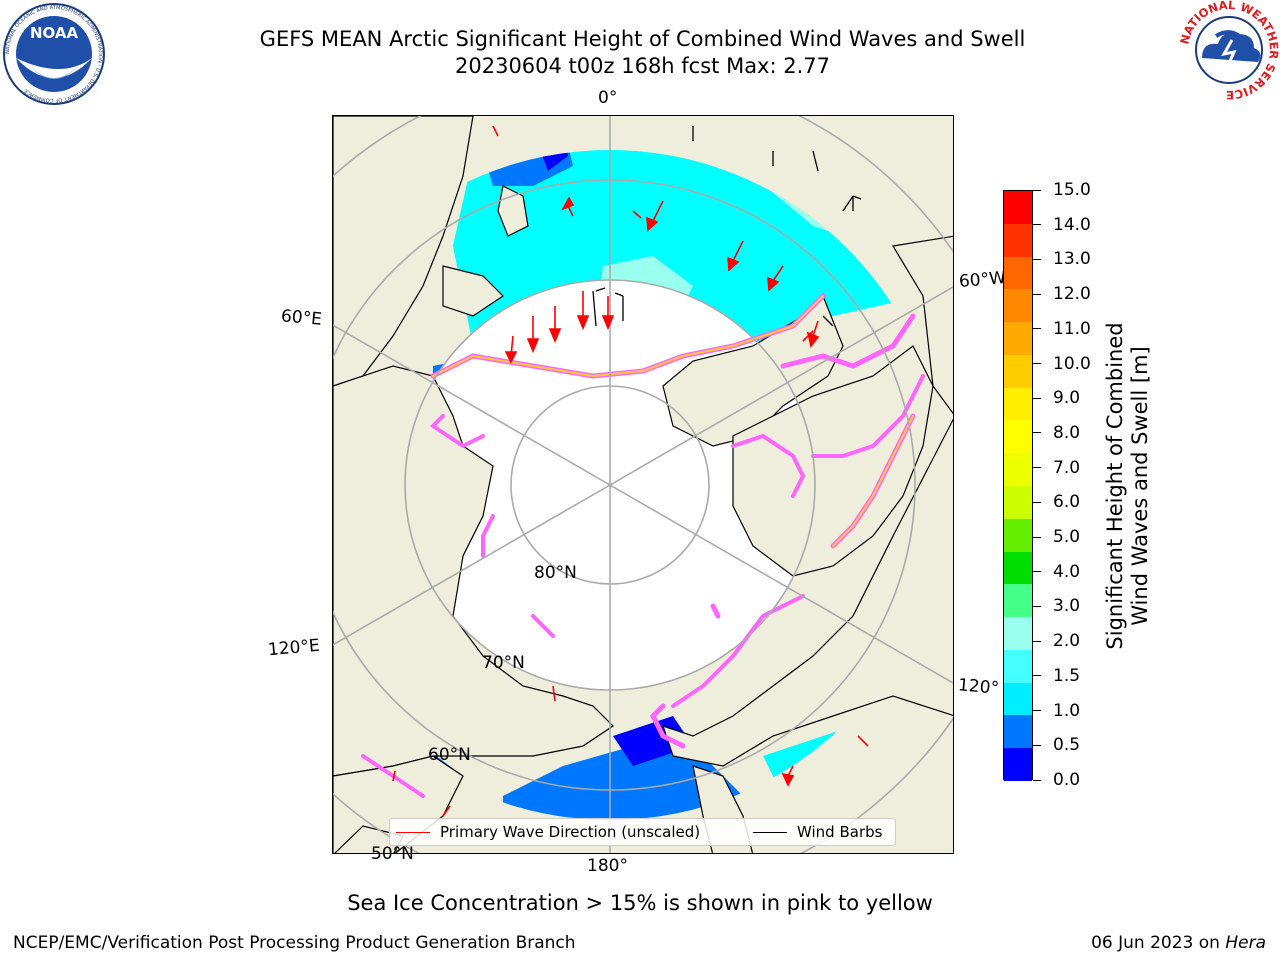  What do you see at coordinates (1067, 710) in the screenshot?
I see `colorbar-tick-label: 1.0` at bounding box center [1067, 710].